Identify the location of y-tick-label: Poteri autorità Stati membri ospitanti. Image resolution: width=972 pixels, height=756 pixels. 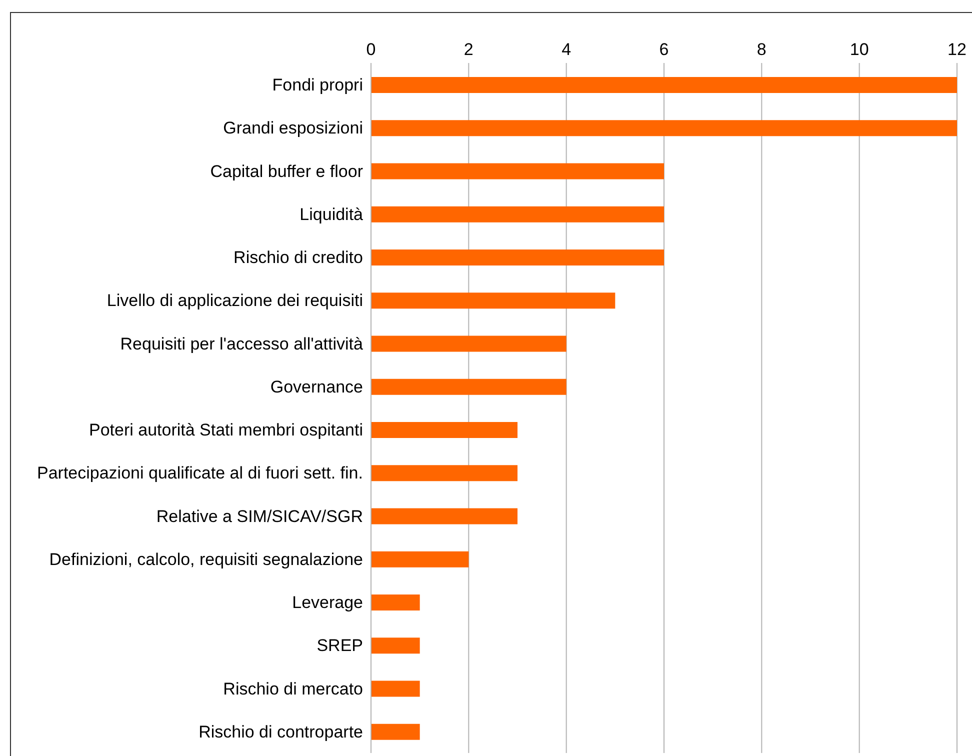
(225, 430).